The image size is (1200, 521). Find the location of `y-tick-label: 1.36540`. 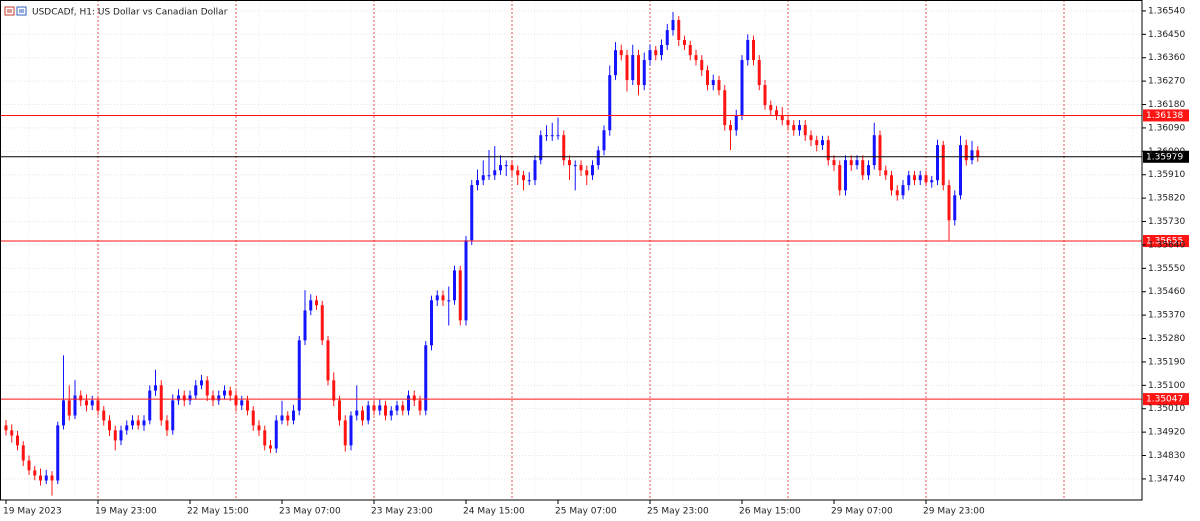

y-tick-label: 1.36540 is located at coordinates (1166, 11).